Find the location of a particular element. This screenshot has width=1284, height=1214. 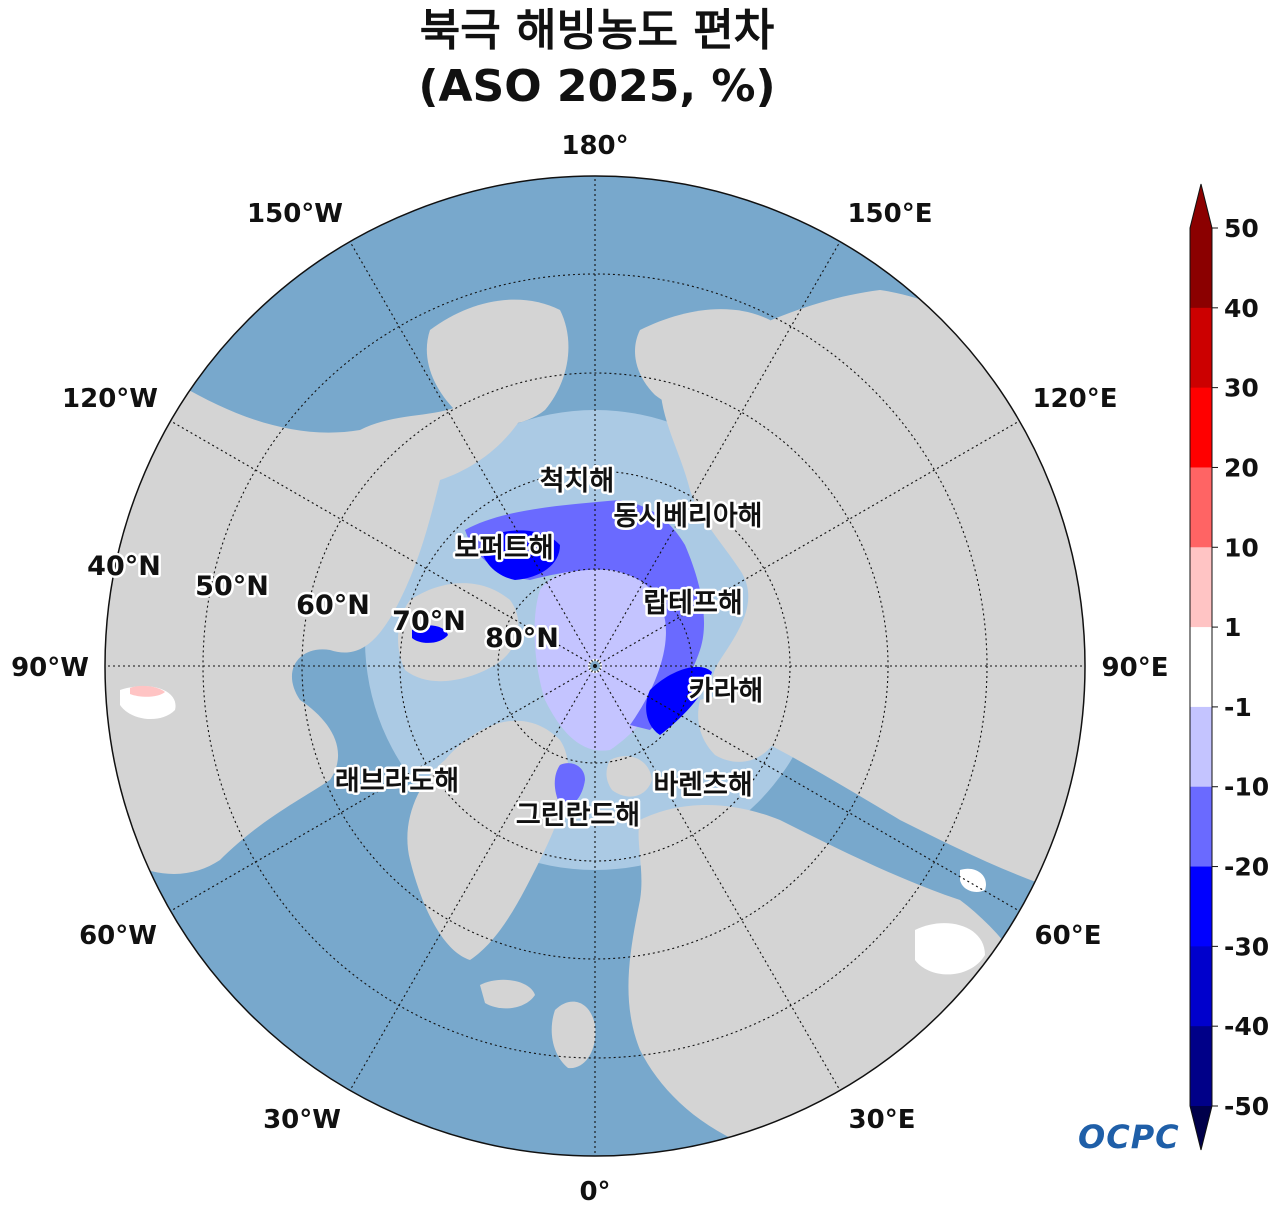

lon-label-60w: 60°W is located at coordinates (118, 936).